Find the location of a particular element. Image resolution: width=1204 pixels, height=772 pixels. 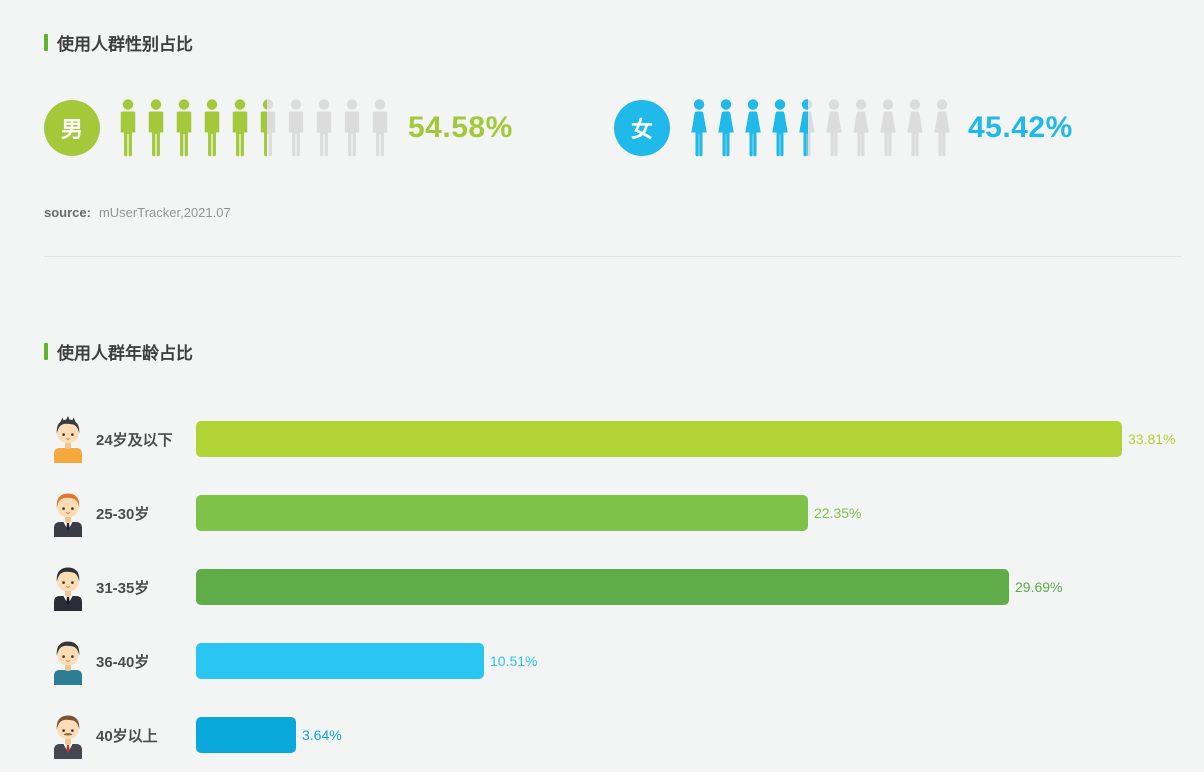

source-label: source: is located at coordinates (67, 212).